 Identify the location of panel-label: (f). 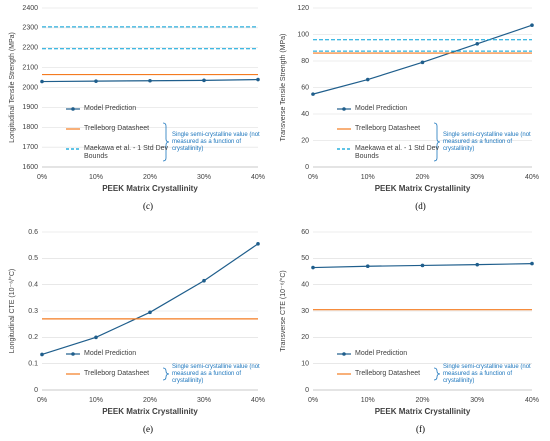
(420, 429).